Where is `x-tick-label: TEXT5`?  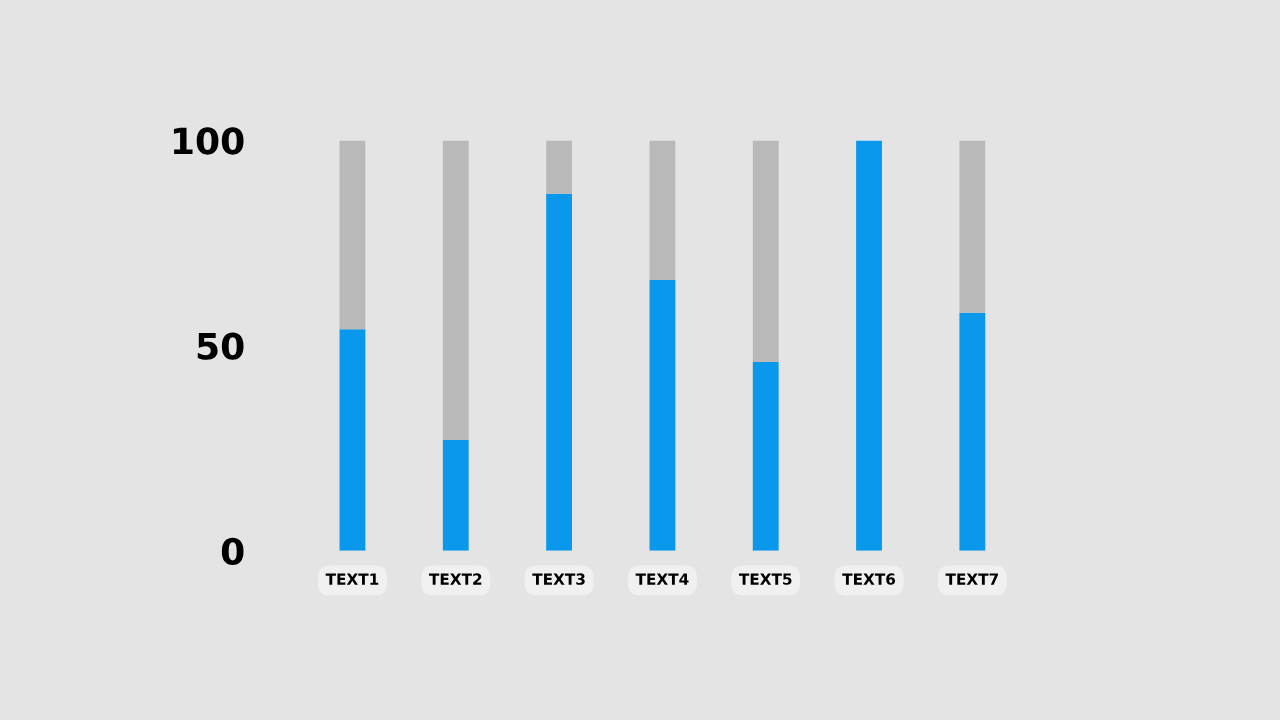
x-tick-label: TEXT5 is located at coordinates (765, 579).